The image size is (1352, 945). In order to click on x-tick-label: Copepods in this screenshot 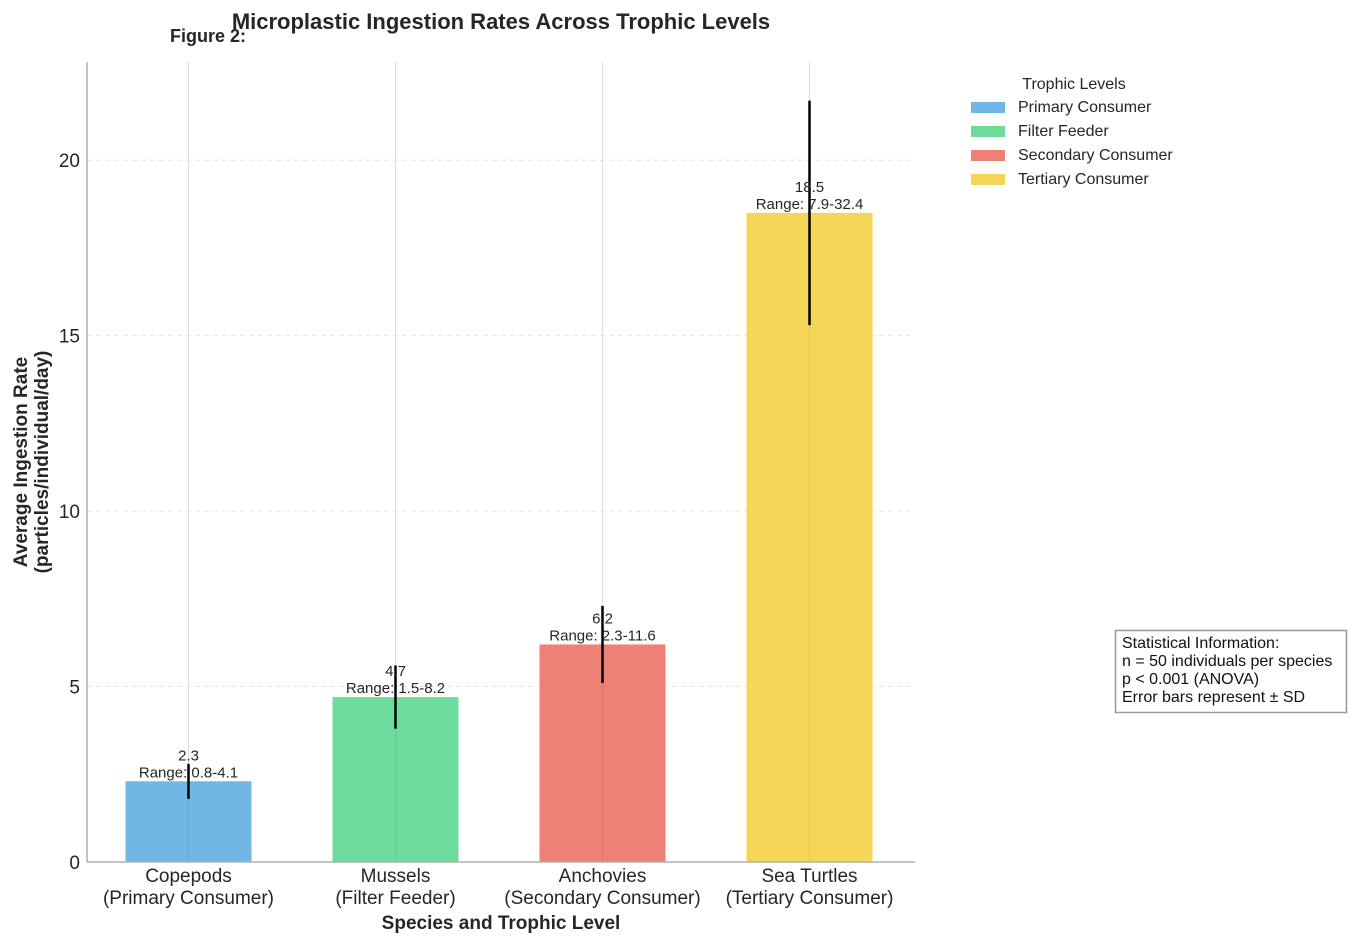, I will do `click(188, 876)`.